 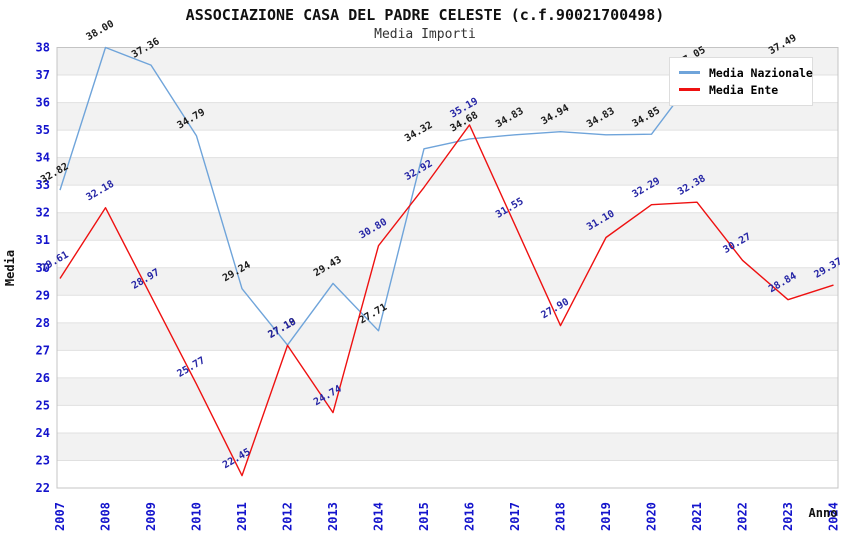 I want to click on x-tick-label: 2014, so click(x=379, y=516).